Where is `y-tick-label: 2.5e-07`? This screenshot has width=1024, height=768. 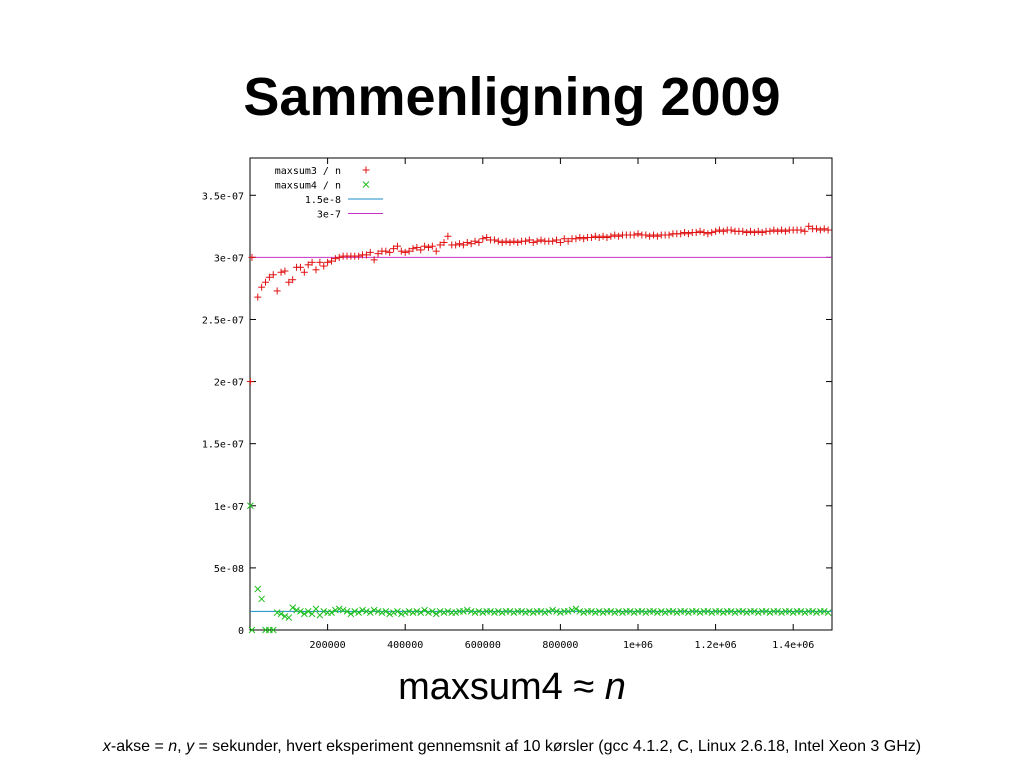 y-tick-label: 2.5e-07 is located at coordinates (223, 320).